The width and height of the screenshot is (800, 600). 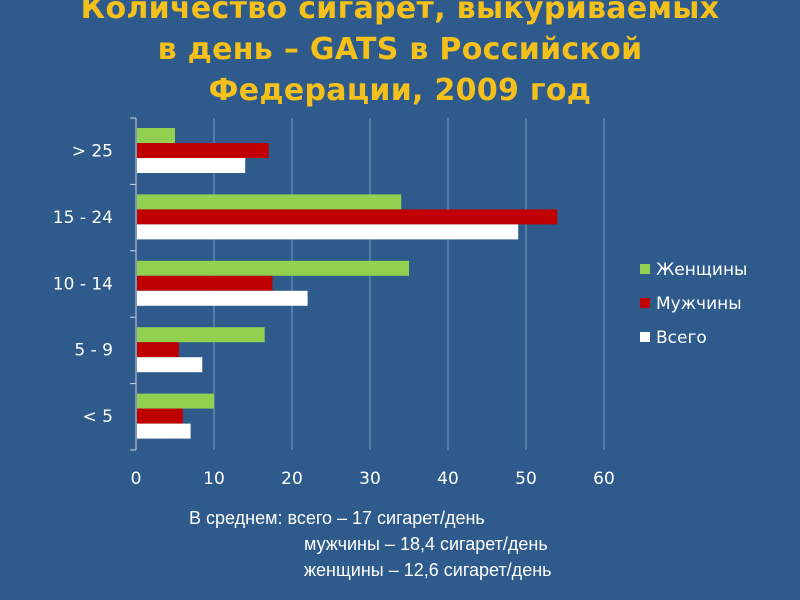 I want to click on x-tick-label: 10, so click(x=214, y=479).